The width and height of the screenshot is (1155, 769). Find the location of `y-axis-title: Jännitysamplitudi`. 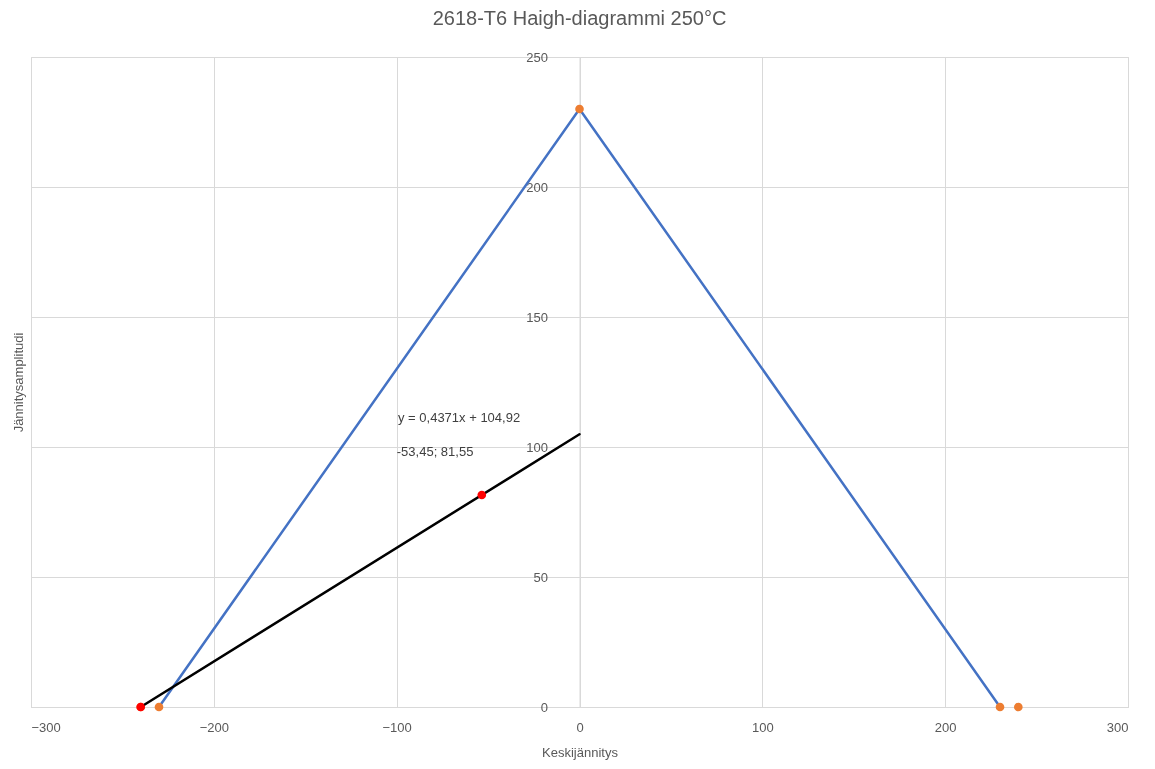

y-axis-title: Jännitysamplitudi is located at coordinates (18, 382).